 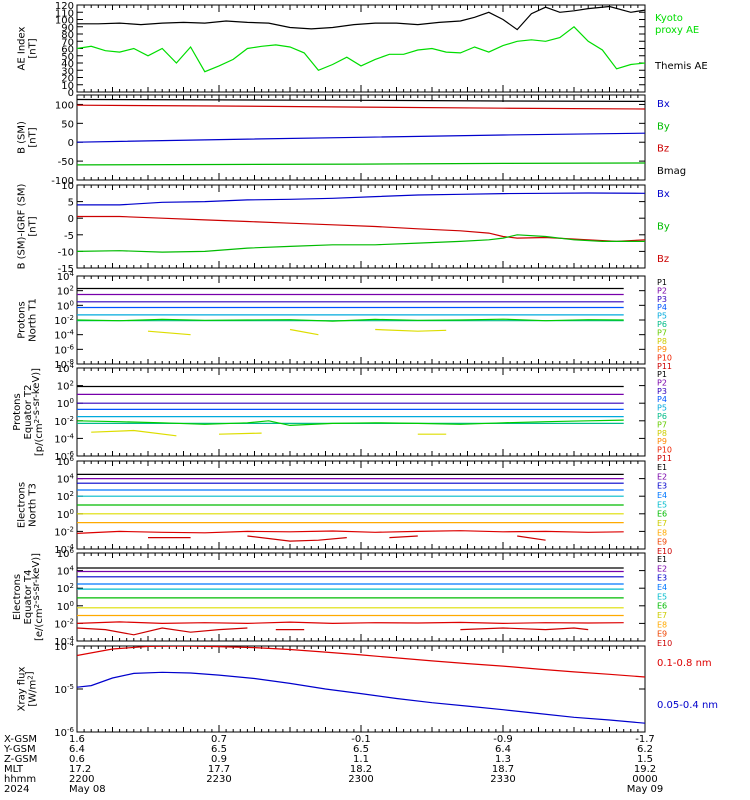 What do you see at coordinates (33, 505) in the screenshot?
I see `y-axis-label: North T3` at bounding box center [33, 505].